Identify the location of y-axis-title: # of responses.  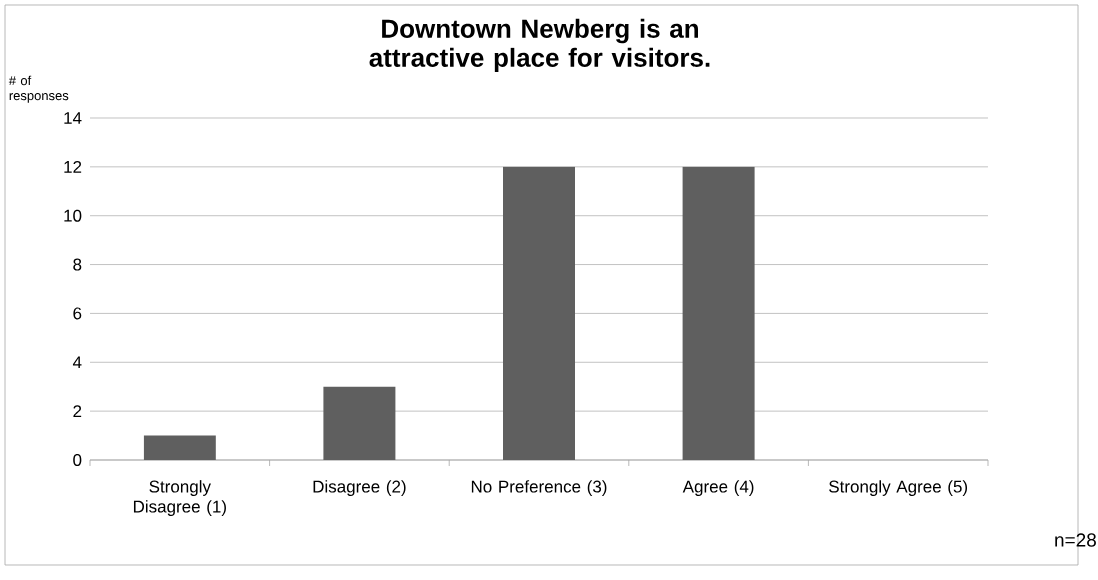
(38, 89).